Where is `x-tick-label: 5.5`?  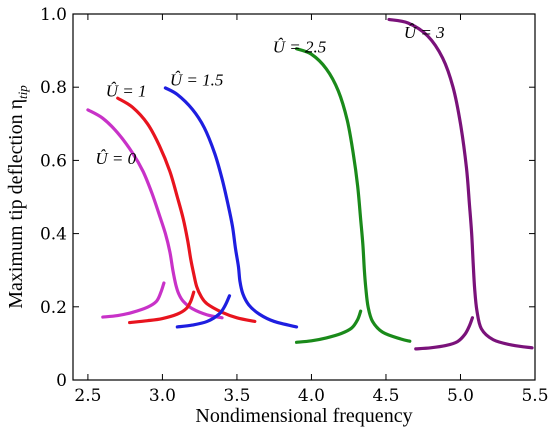 x-tick-label: 5.5 is located at coordinates (534, 396).